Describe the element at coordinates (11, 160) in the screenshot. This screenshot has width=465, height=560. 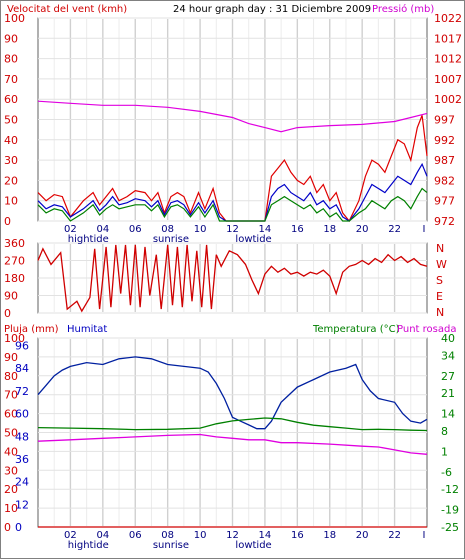
I see `wind-tick-label: 30` at that location.